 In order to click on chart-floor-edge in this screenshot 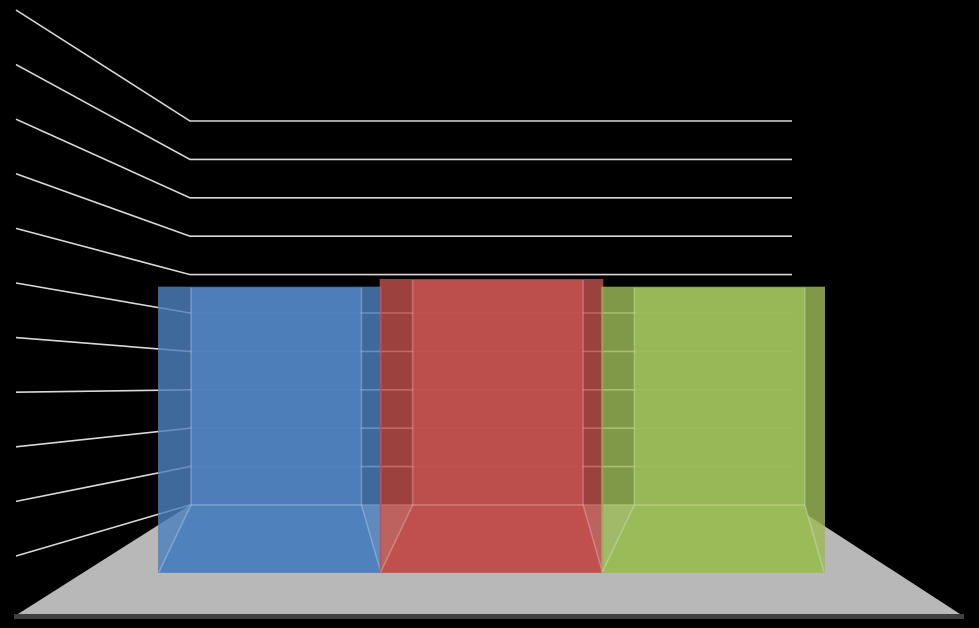, I will do `click(489, 616)`.